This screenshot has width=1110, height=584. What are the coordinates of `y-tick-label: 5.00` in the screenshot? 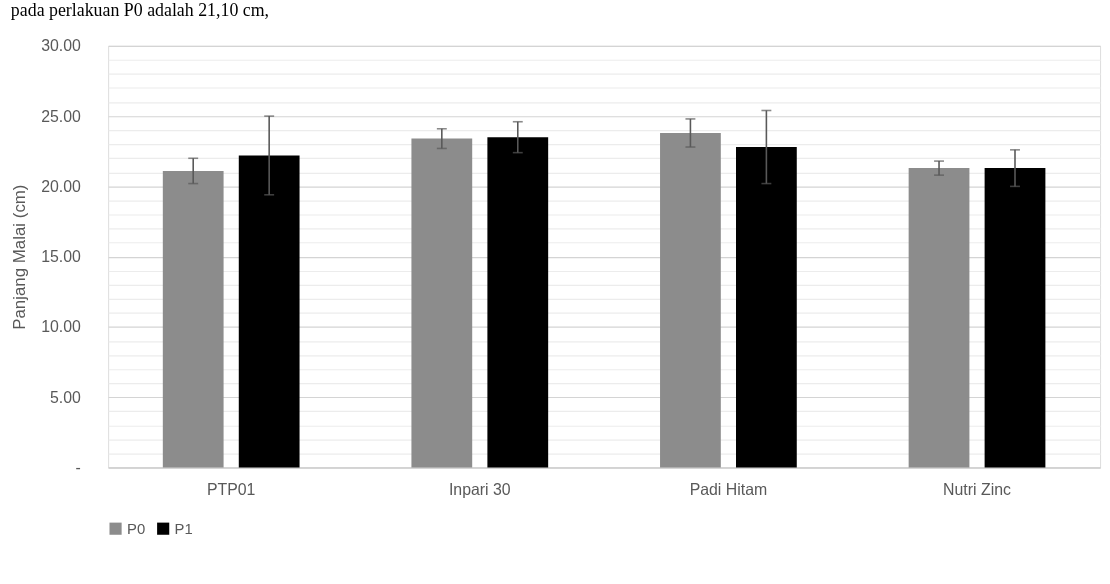 It's located at (65, 397).